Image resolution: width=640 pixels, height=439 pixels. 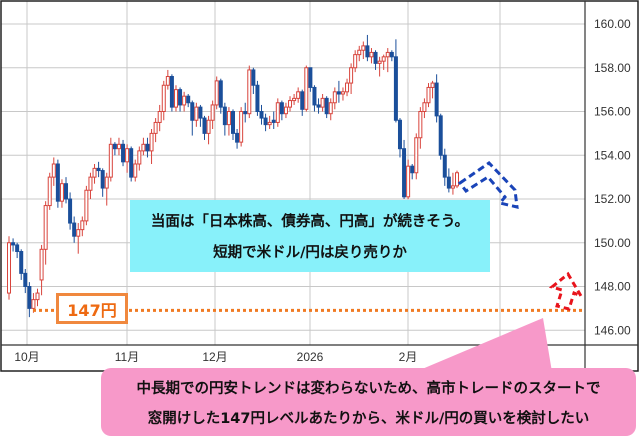 I want to click on y-tick-label: 156.00, so click(x=612, y=112).